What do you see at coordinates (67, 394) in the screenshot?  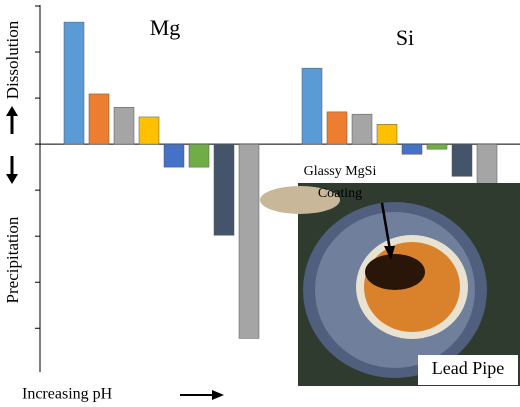 I see `x-label: Increasing pH` at bounding box center [67, 394].